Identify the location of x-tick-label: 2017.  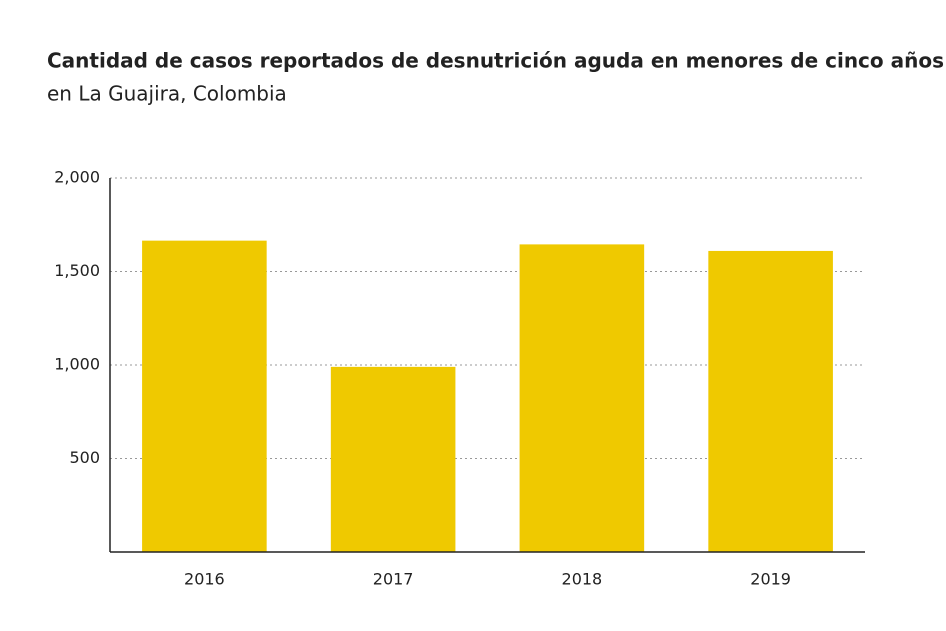
(393, 579).